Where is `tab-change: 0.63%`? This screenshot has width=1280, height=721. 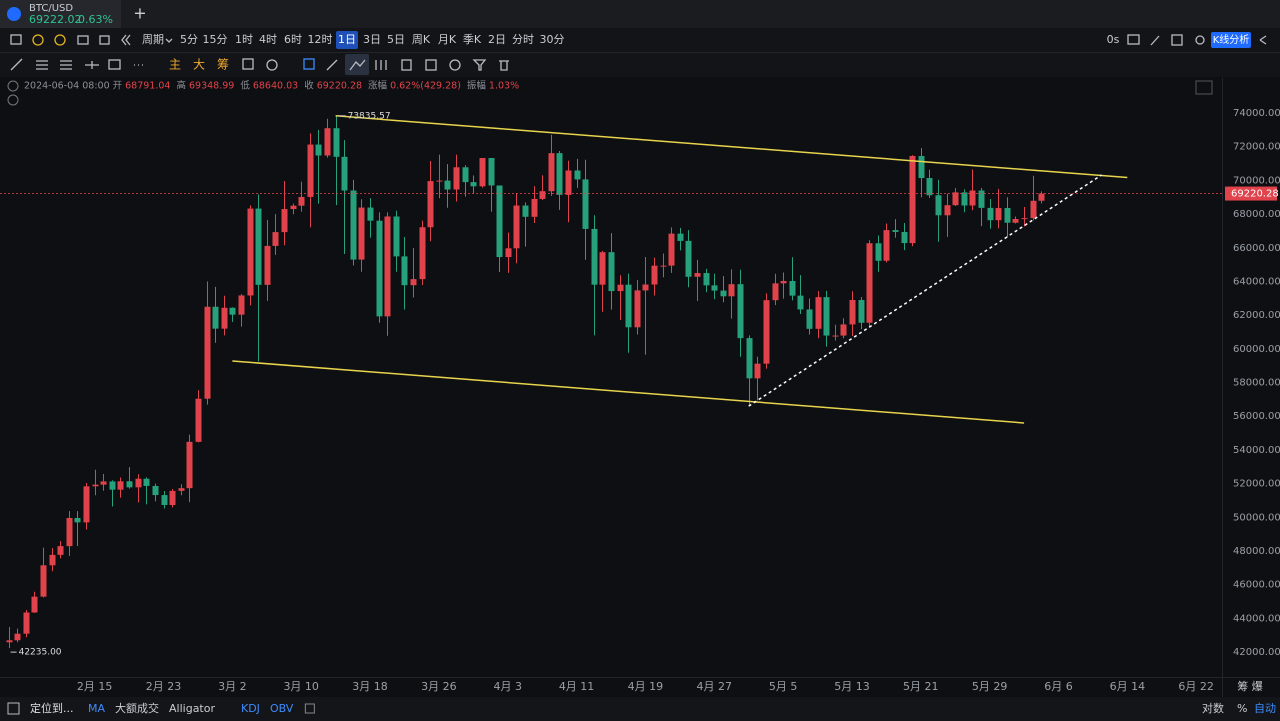
tab-change: 0.63% is located at coordinates (95, 19).